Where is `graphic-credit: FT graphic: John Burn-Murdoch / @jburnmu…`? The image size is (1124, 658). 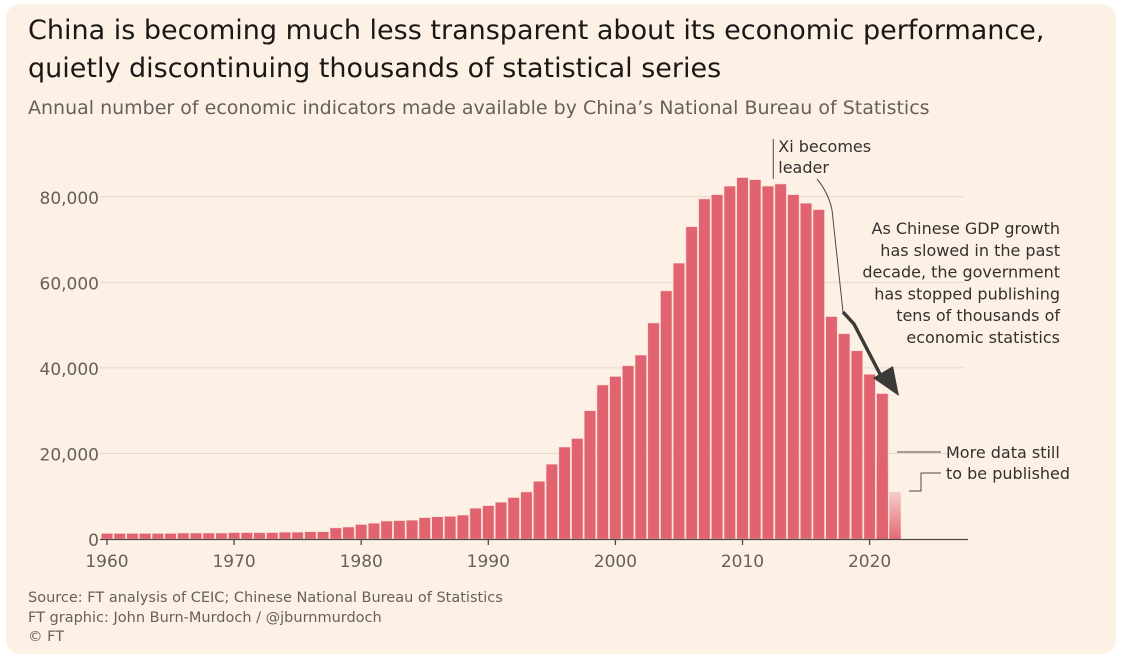 graphic-credit: FT graphic: John Burn-Murdoch / @jburnmu… is located at coordinates (205, 617).